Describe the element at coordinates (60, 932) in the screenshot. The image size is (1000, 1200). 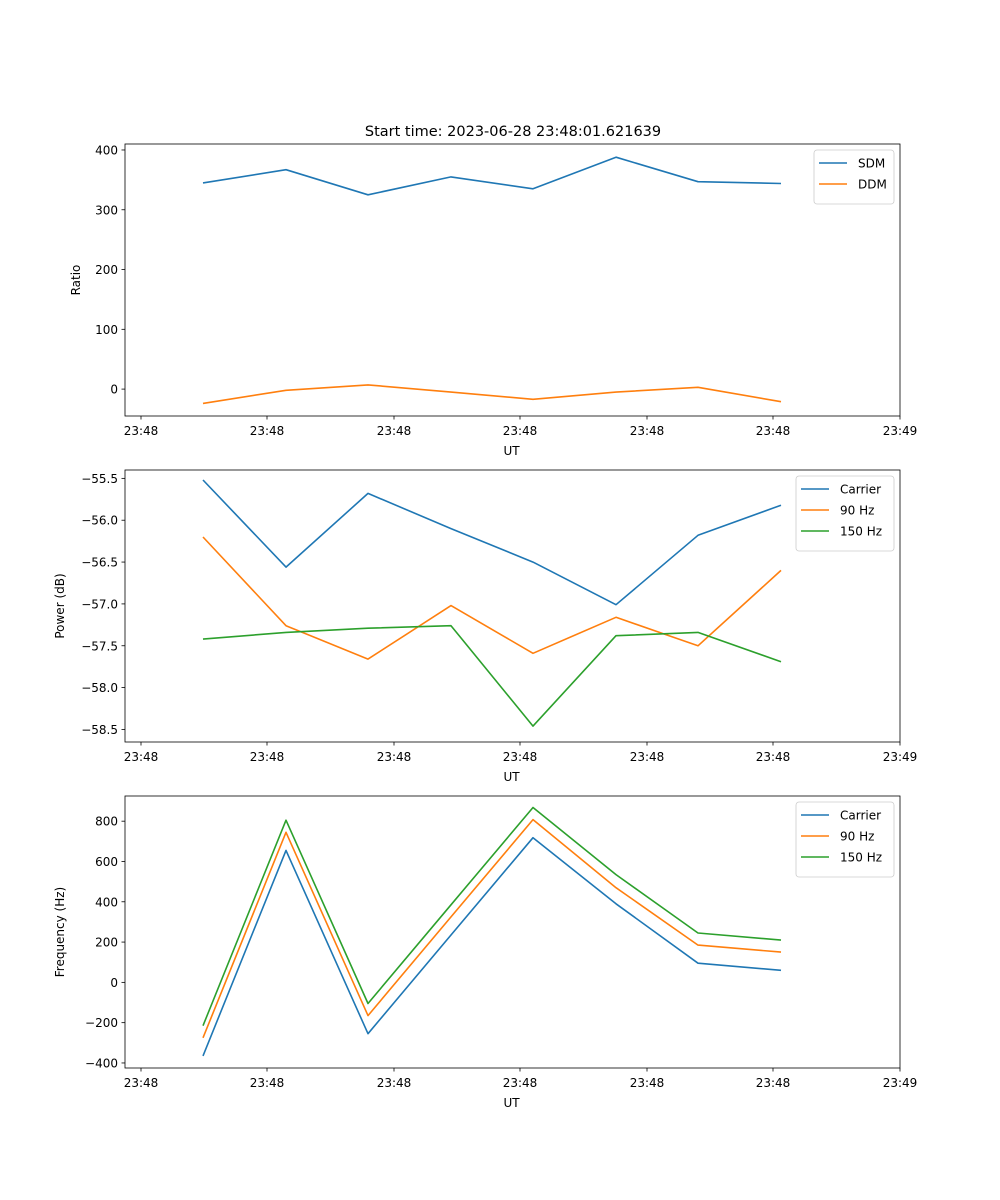
I see `y-axis-label: Frequency (Hz)` at that location.